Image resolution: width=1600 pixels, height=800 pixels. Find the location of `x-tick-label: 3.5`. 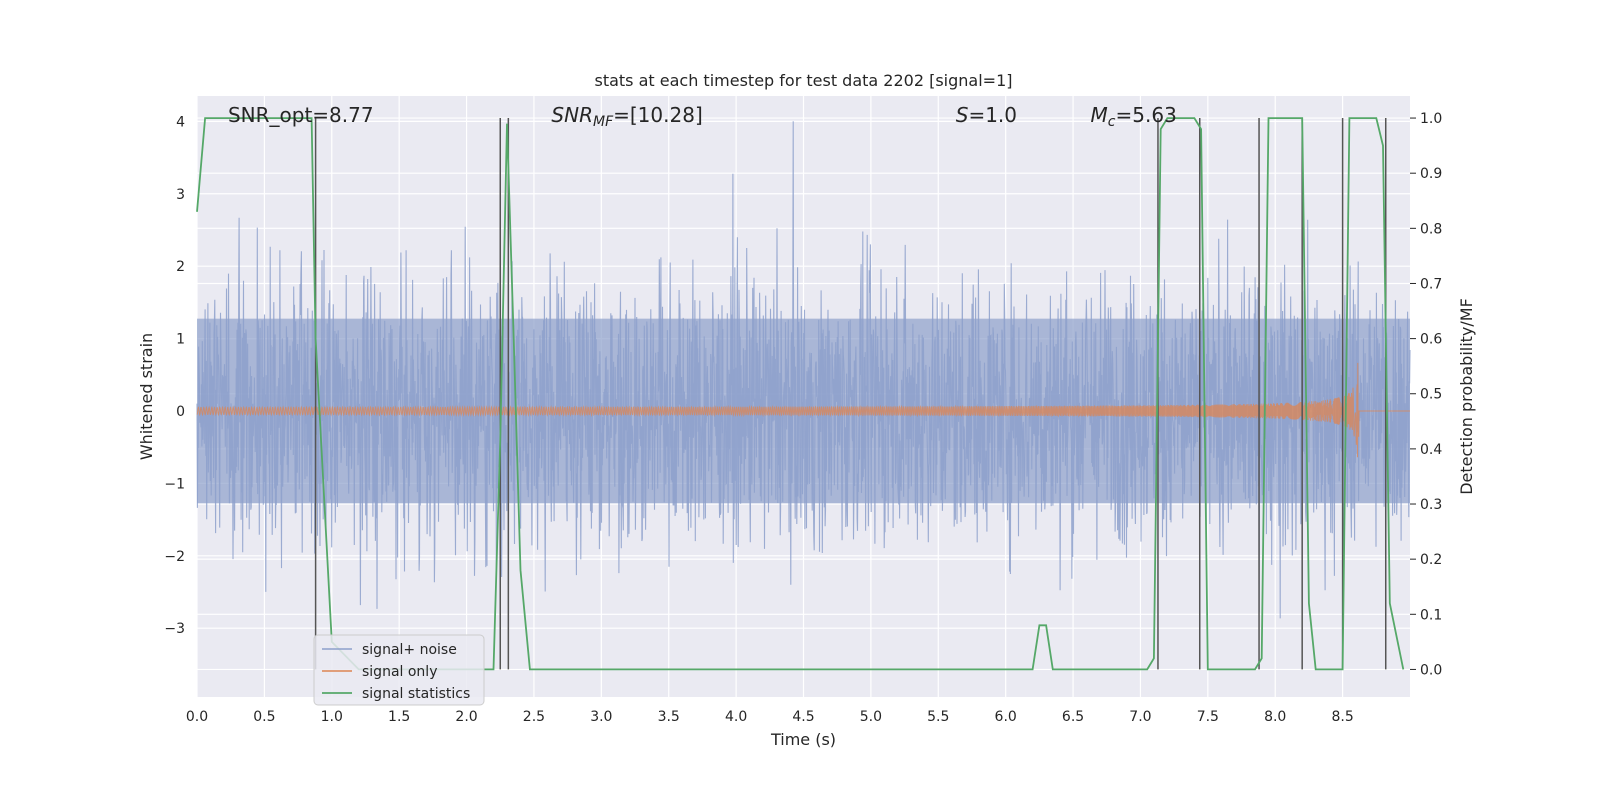

x-tick-label: 3.5 is located at coordinates (669, 717).